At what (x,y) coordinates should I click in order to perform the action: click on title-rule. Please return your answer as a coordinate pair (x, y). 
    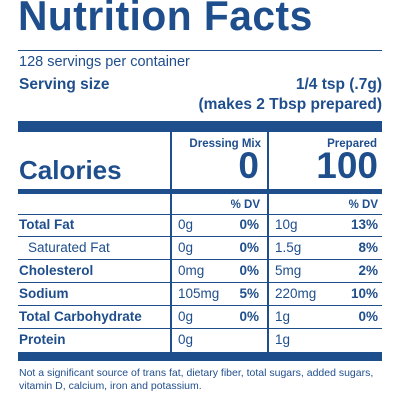
    Looking at the image, I should click on (200, 50).